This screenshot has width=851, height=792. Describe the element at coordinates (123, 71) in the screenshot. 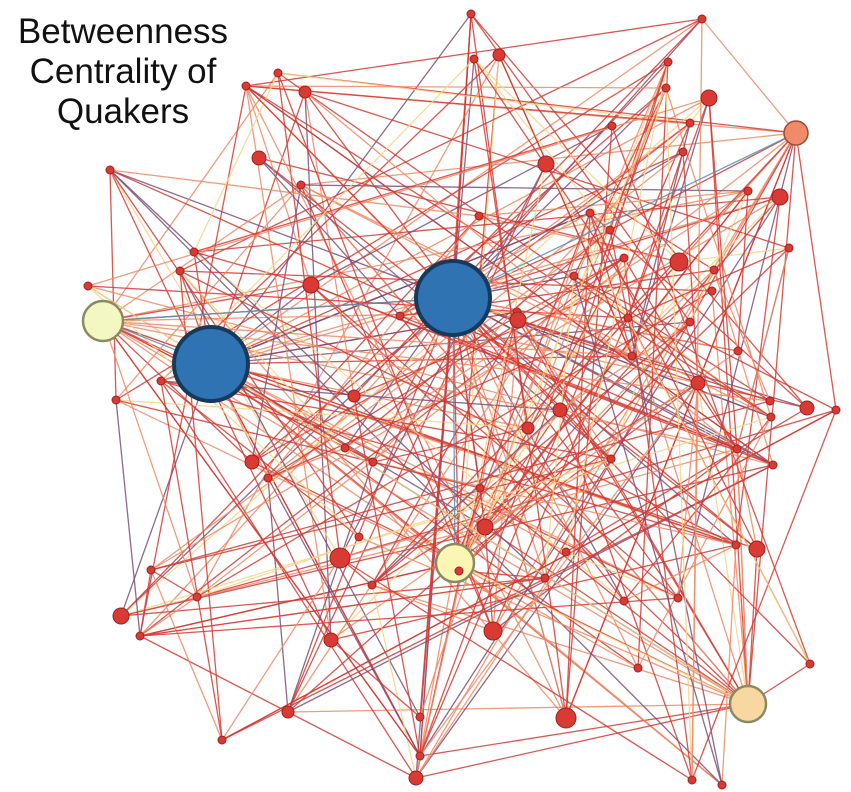

I see `title-line-2: Centrality of` at that location.